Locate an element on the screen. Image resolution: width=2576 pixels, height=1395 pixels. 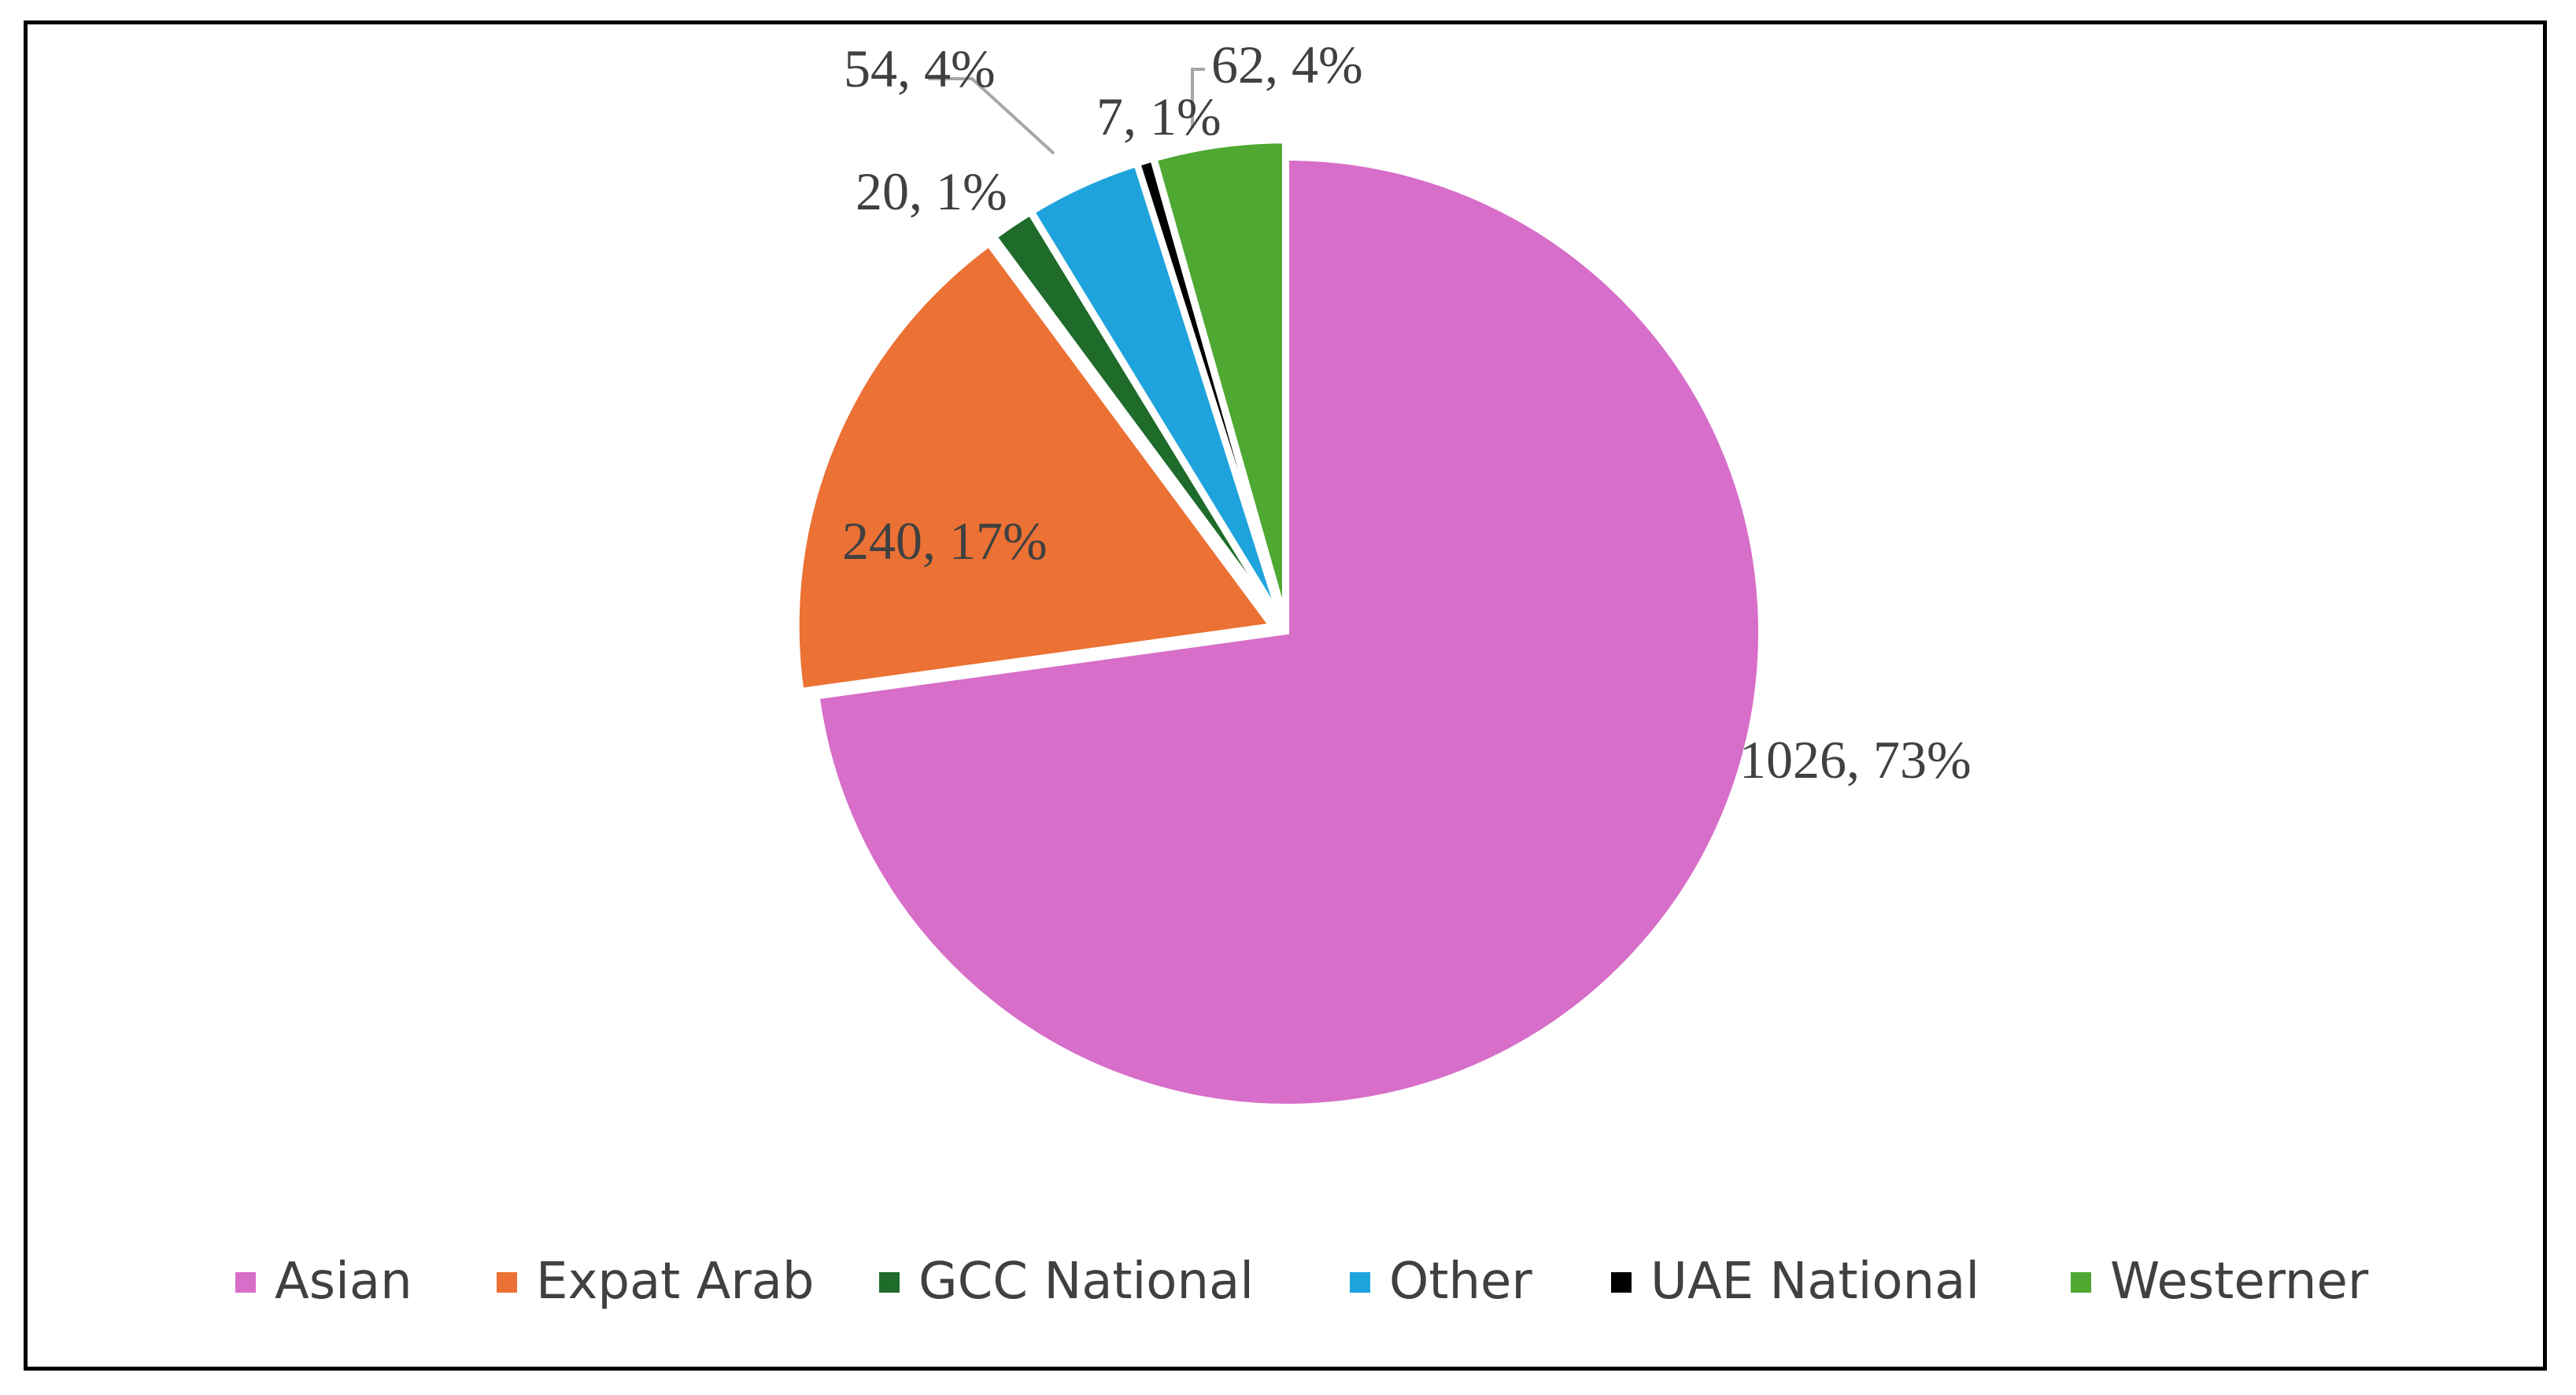
legend-item-uae-national: UAE National is located at coordinates (1795, 1282).